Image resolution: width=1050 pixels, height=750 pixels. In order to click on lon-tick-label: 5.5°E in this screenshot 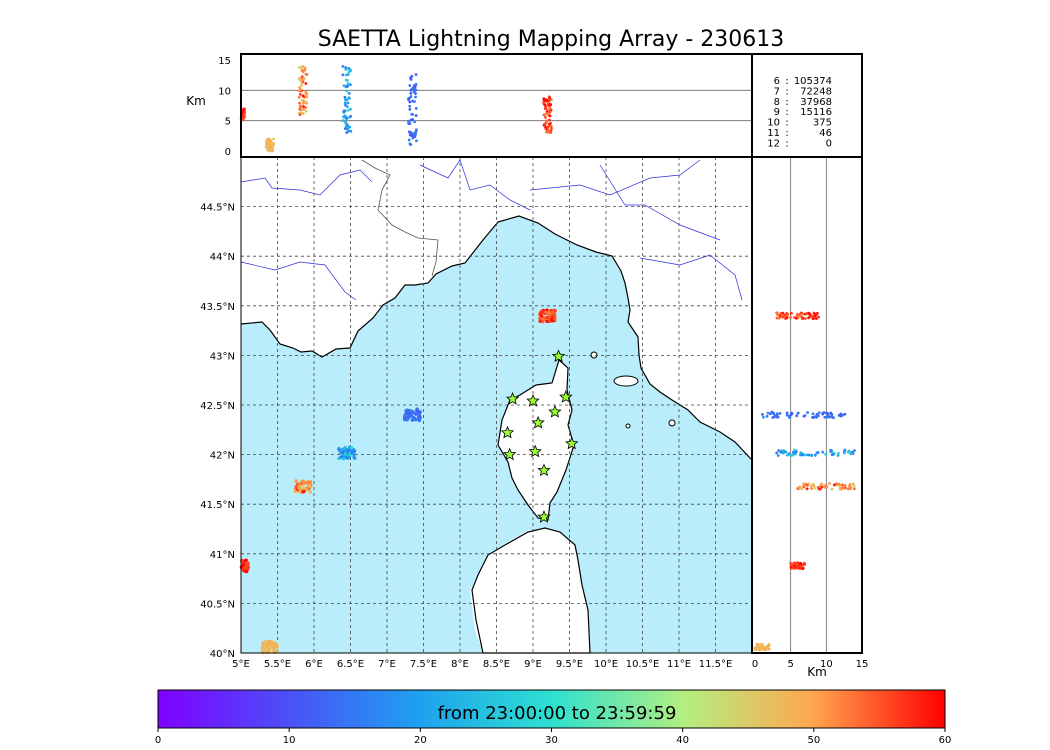, I will do `click(277, 664)`.